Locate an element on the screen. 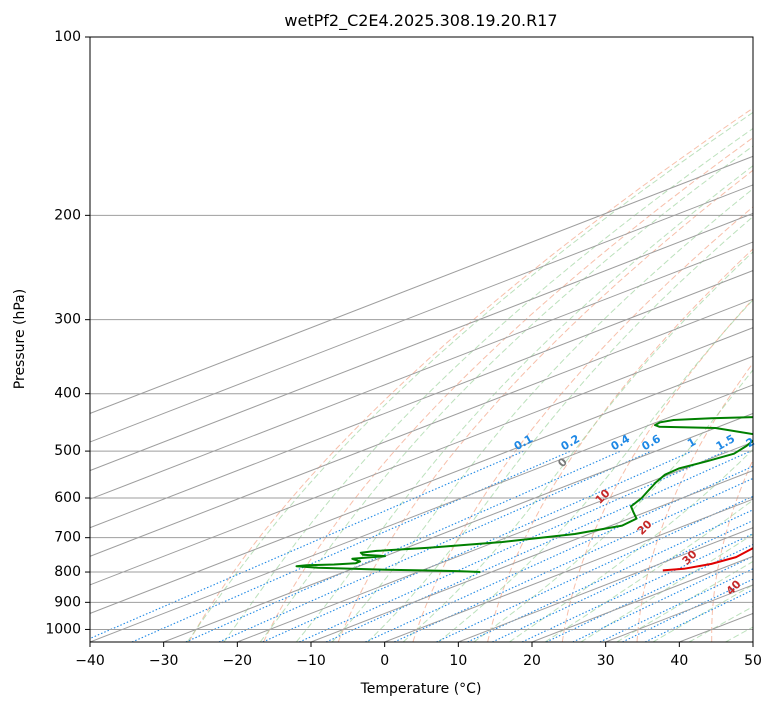 Image resolution: width=775 pixels, height=708 pixels. moist-adiabat-label: 20 is located at coordinates (645, 527).